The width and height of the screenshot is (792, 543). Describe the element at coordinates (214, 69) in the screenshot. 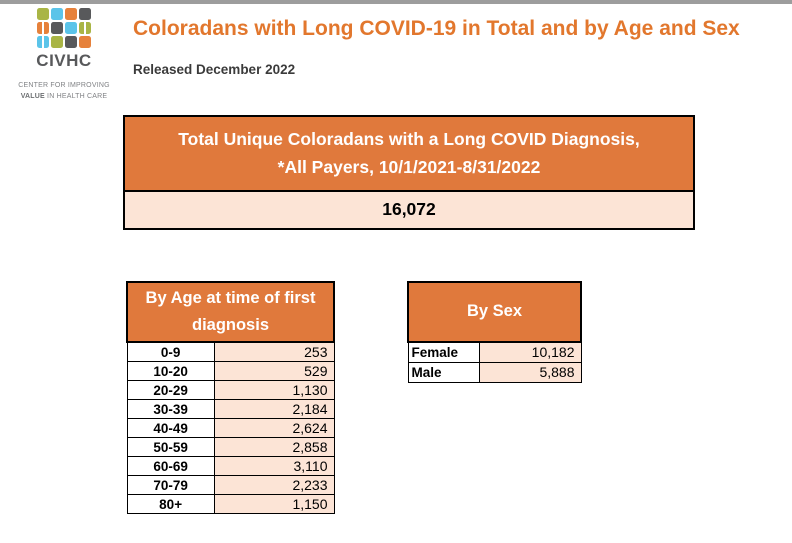

I see `release-date: Released December 2022` at that location.